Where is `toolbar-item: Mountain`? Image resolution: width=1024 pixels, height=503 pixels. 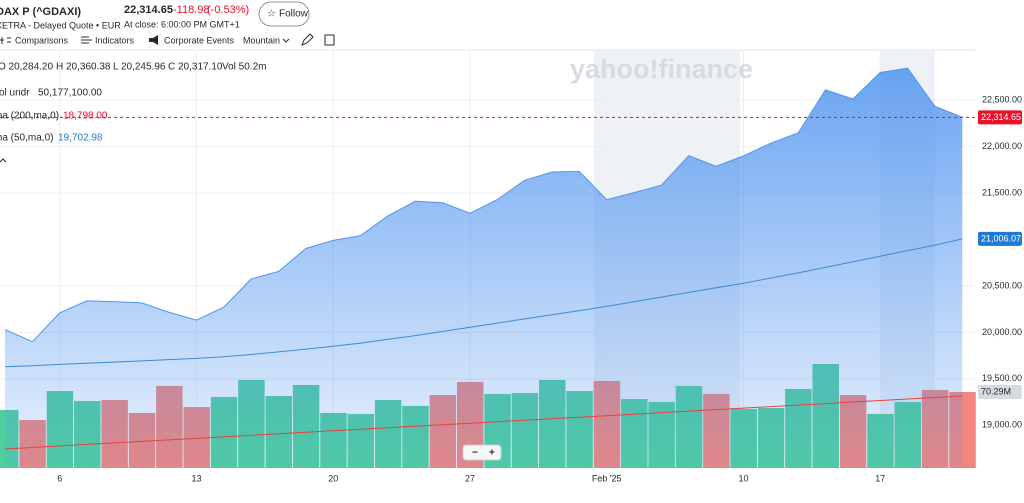
toolbar-item: Mountain is located at coordinates (261, 40).